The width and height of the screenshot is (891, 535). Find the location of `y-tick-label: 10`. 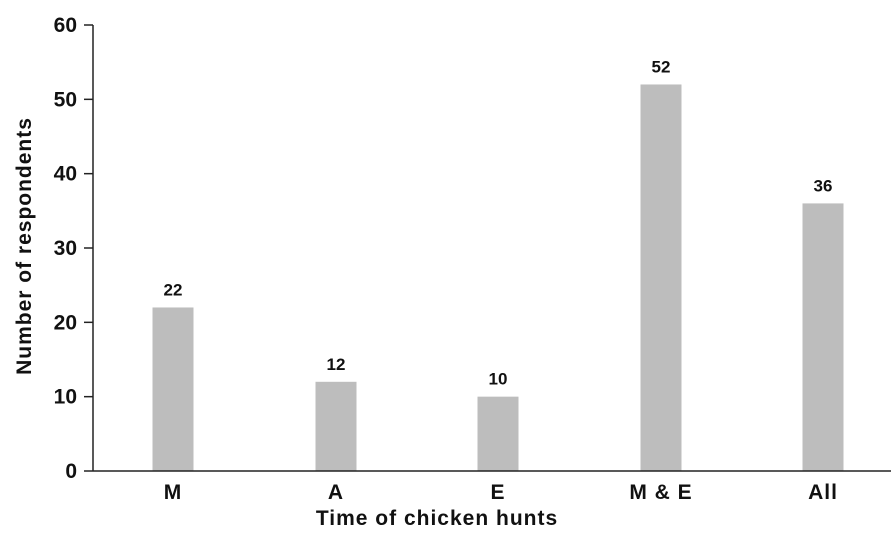

y-tick-label: 10 is located at coordinates (65, 397).